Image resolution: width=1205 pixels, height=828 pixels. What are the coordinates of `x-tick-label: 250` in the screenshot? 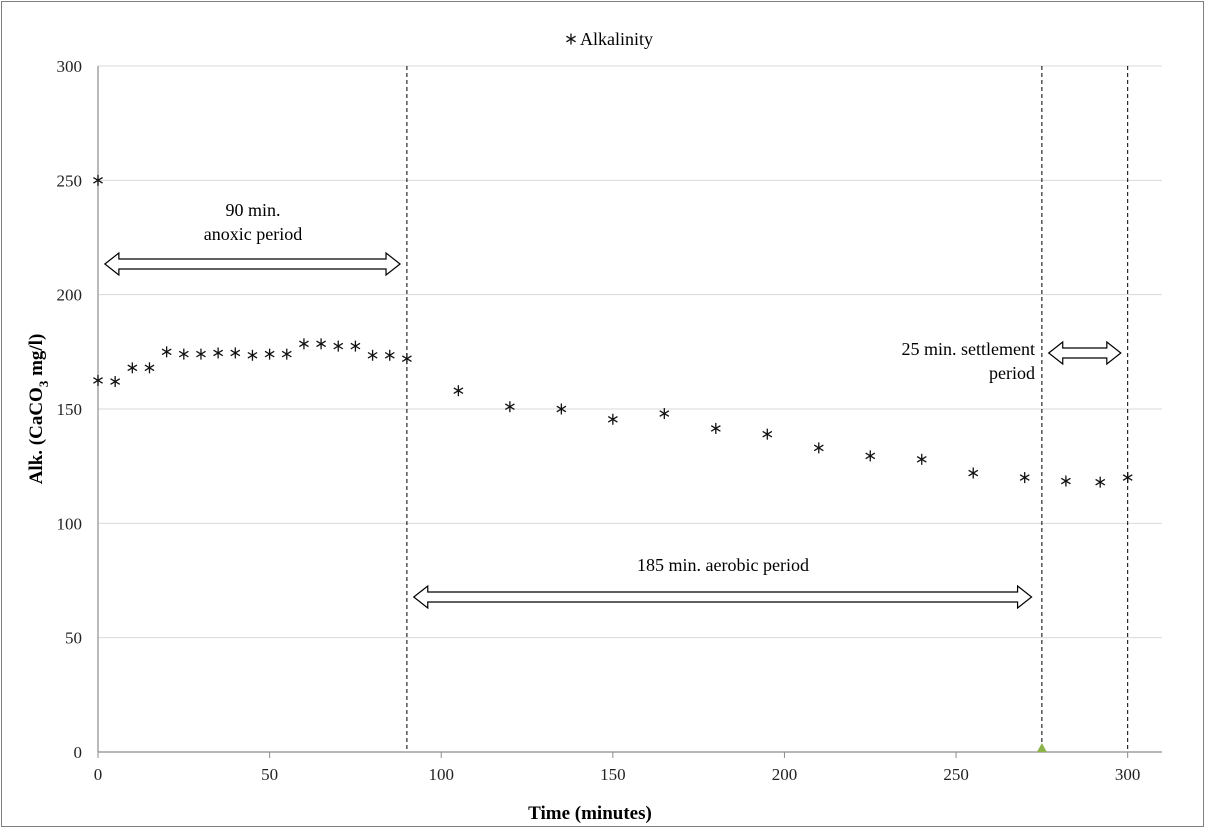 It's located at (956, 774).